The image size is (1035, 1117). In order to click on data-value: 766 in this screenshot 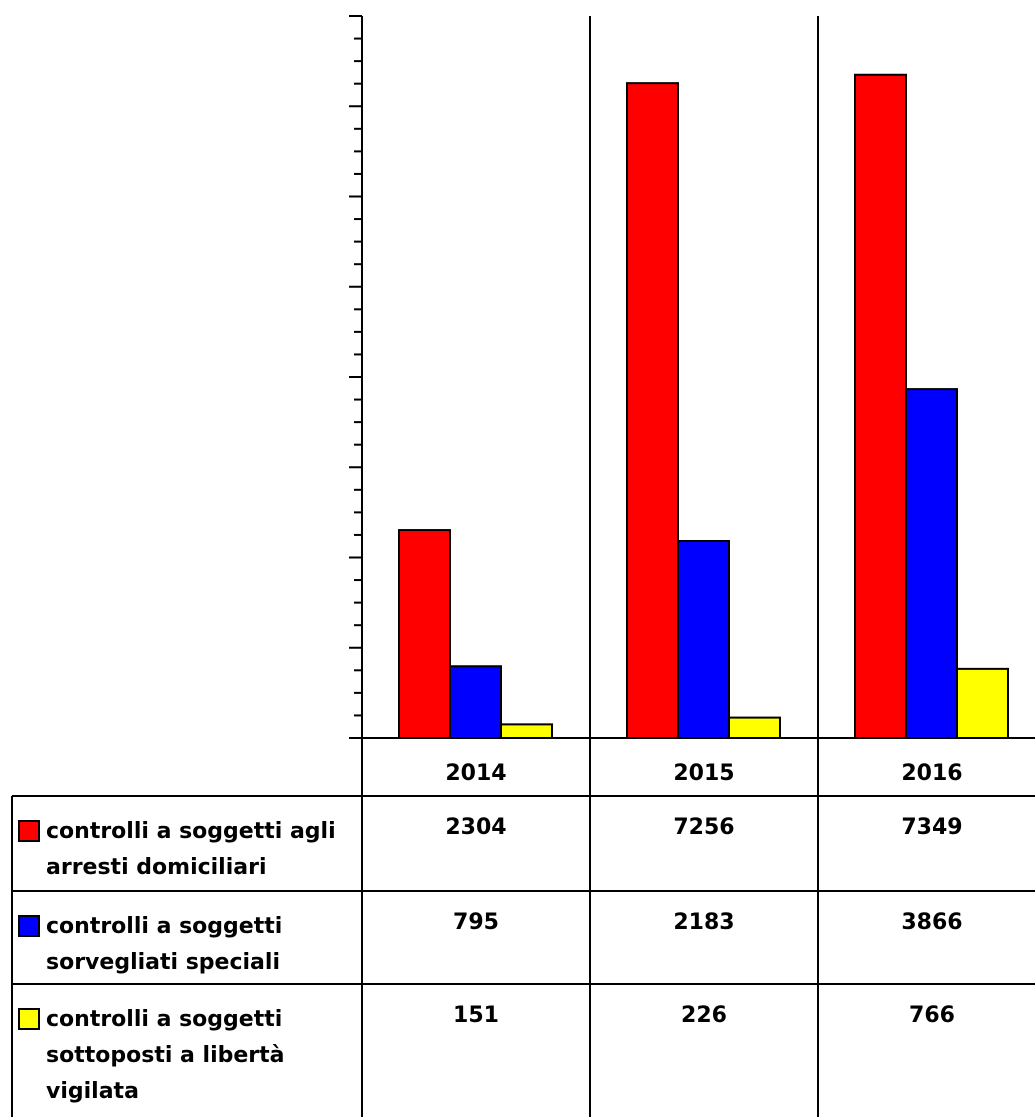, I will do `click(932, 1015)`.